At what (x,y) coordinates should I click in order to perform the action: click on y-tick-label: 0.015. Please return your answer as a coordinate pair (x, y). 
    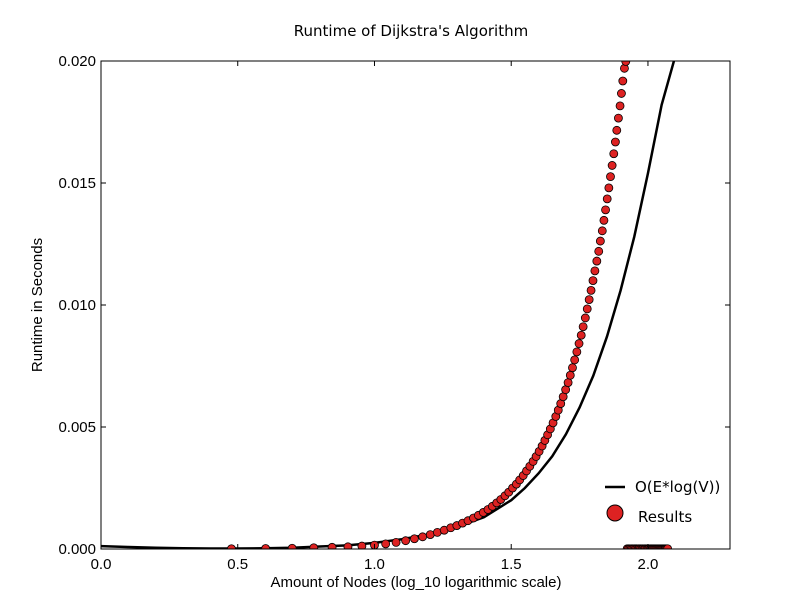
    Looking at the image, I should click on (77, 183).